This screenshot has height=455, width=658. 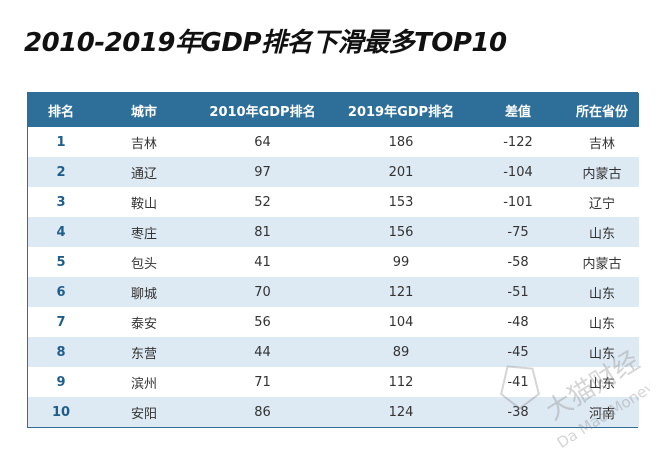 I want to click on cell-city: 安阳, so click(x=144, y=412).